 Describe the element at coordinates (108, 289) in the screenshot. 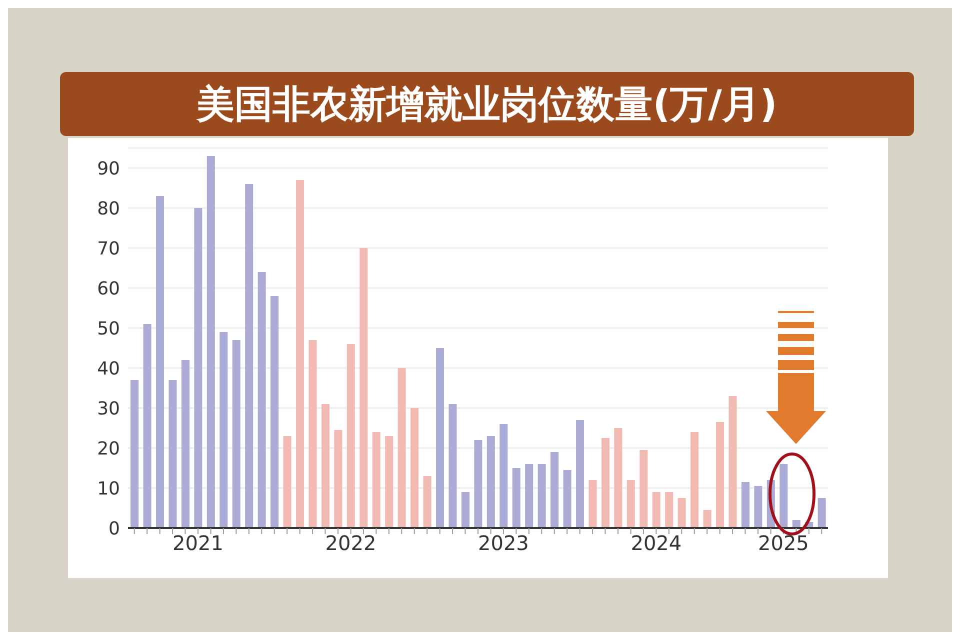

I see `y-tick-label: 60` at that location.